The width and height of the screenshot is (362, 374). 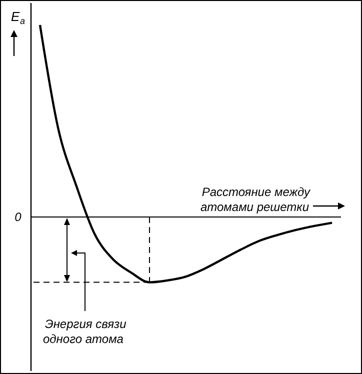 I want to click on x-axis-title: Расстояние между атомами решетки, so click(x=255, y=199).